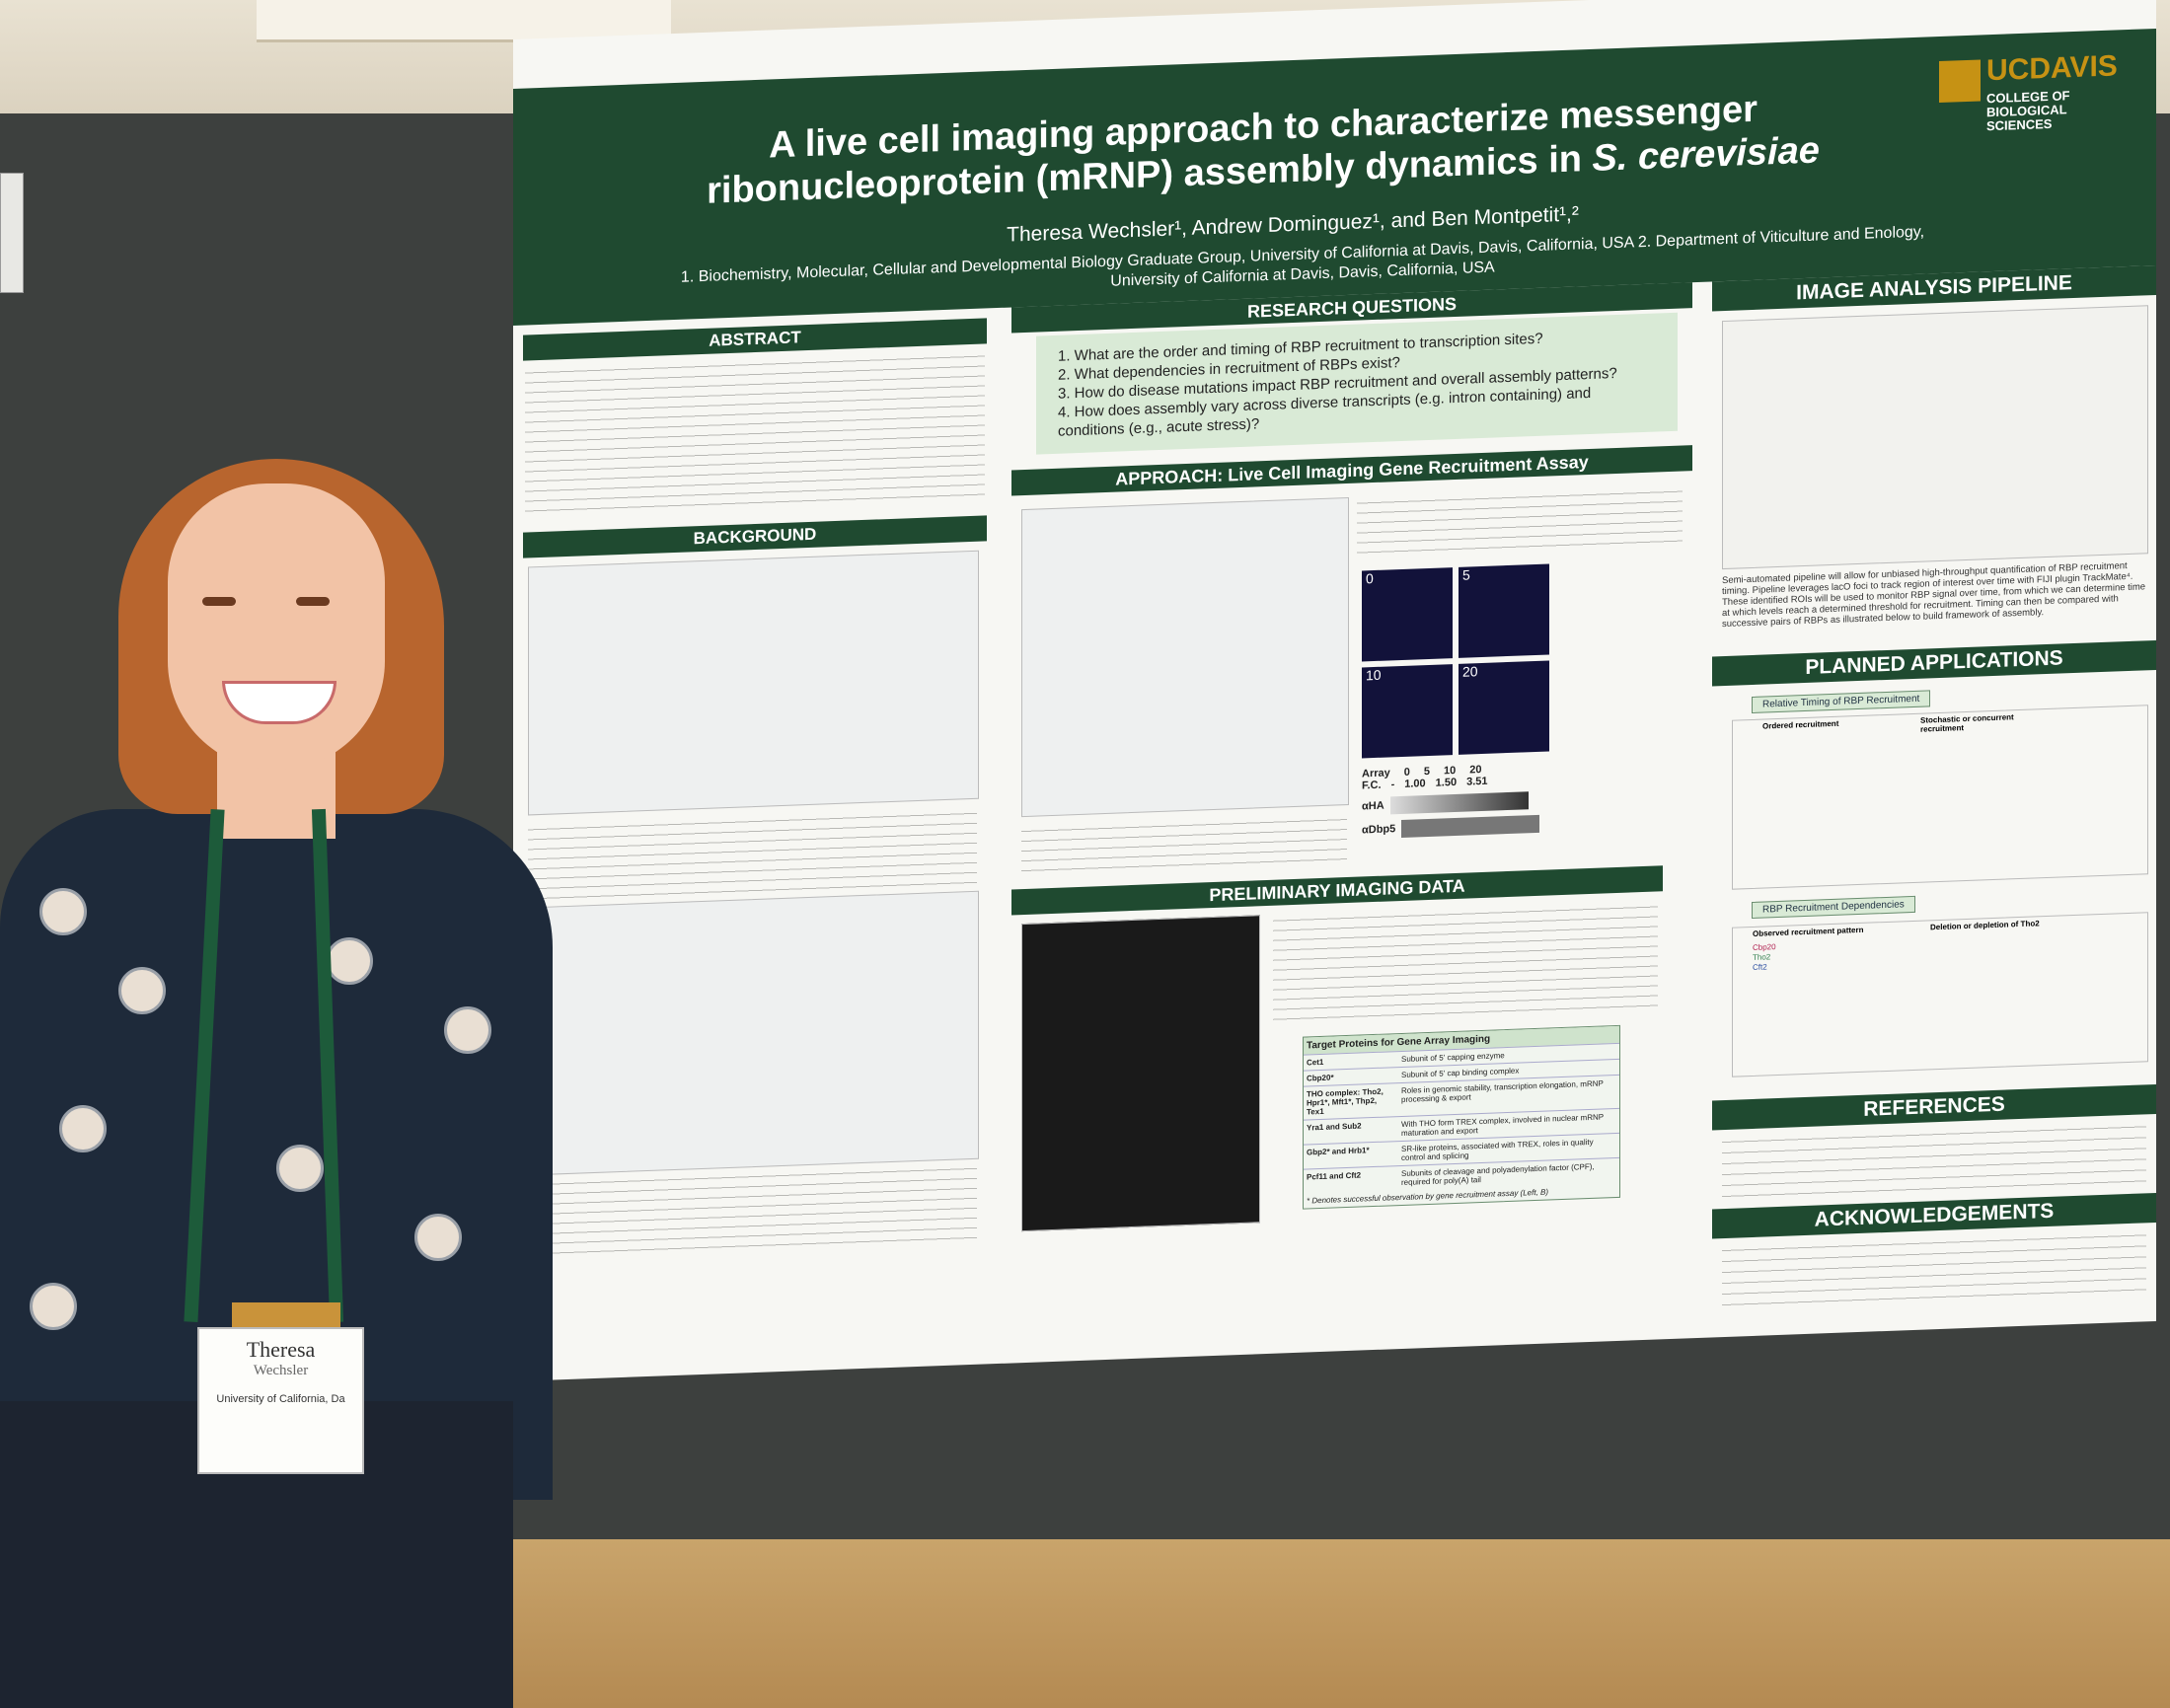 This screenshot has width=2170, height=1708. I want to click on micrograph-10: 10, so click(1407, 711).